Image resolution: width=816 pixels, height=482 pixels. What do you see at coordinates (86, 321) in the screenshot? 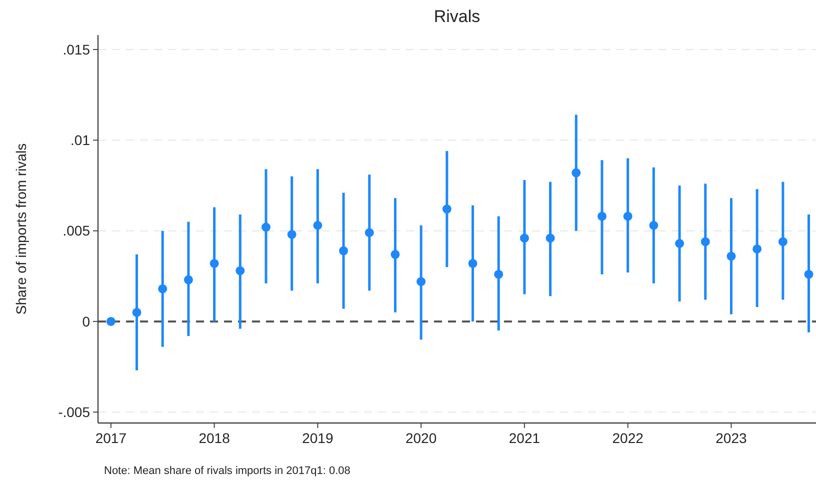
I see `y-tick-label: 0` at bounding box center [86, 321].